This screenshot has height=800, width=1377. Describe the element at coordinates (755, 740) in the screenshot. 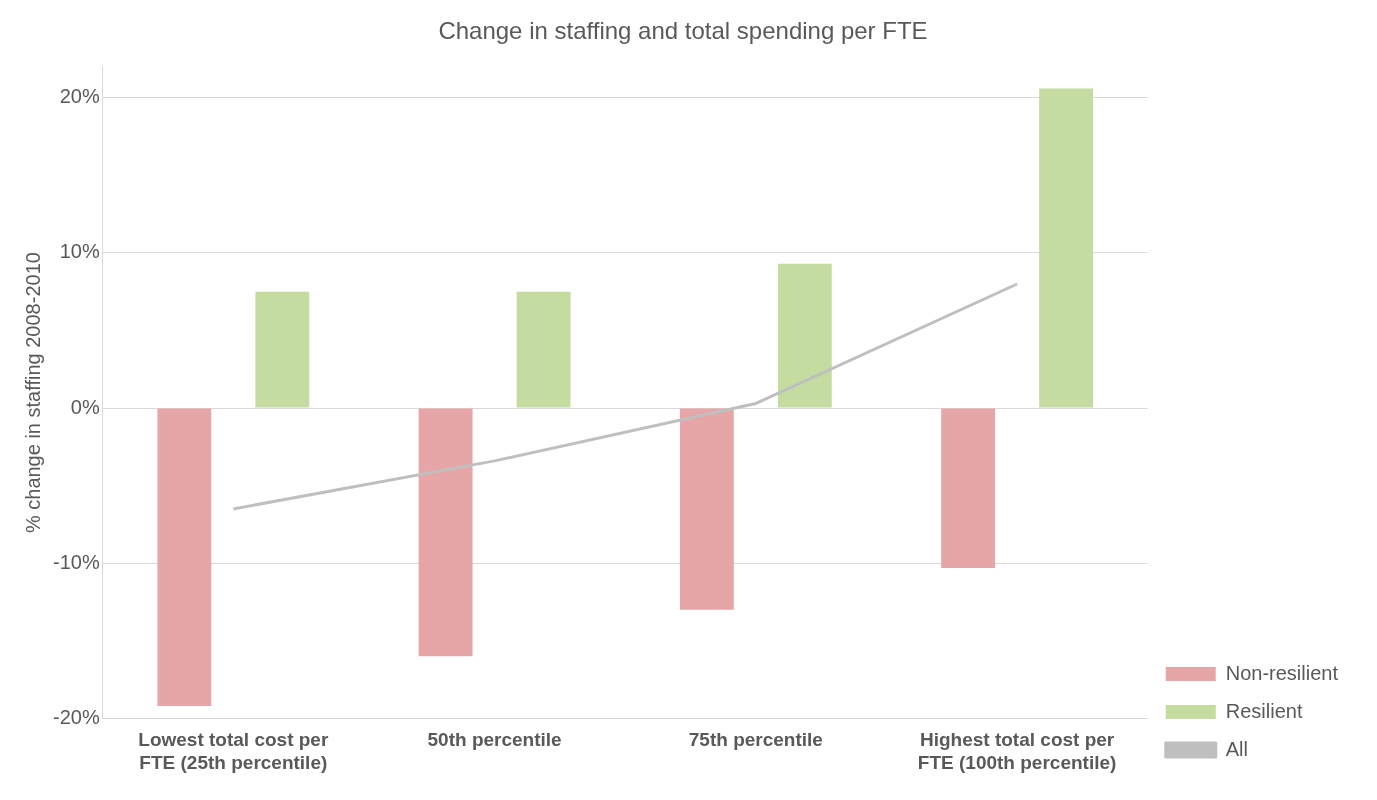

I see `x-tick-label: 75th percentile` at that location.